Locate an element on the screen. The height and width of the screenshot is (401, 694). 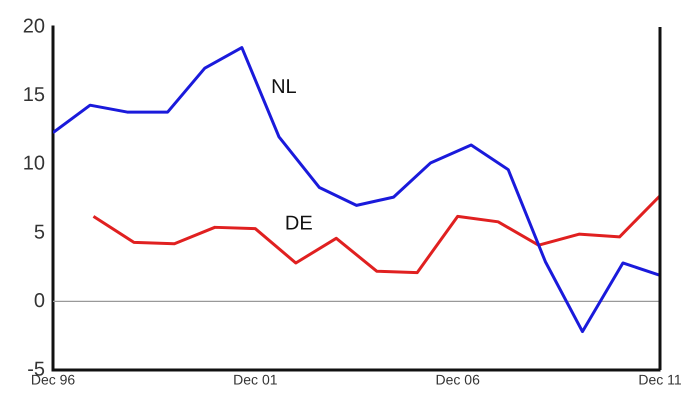
series-label: DE is located at coordinates (298, 223).